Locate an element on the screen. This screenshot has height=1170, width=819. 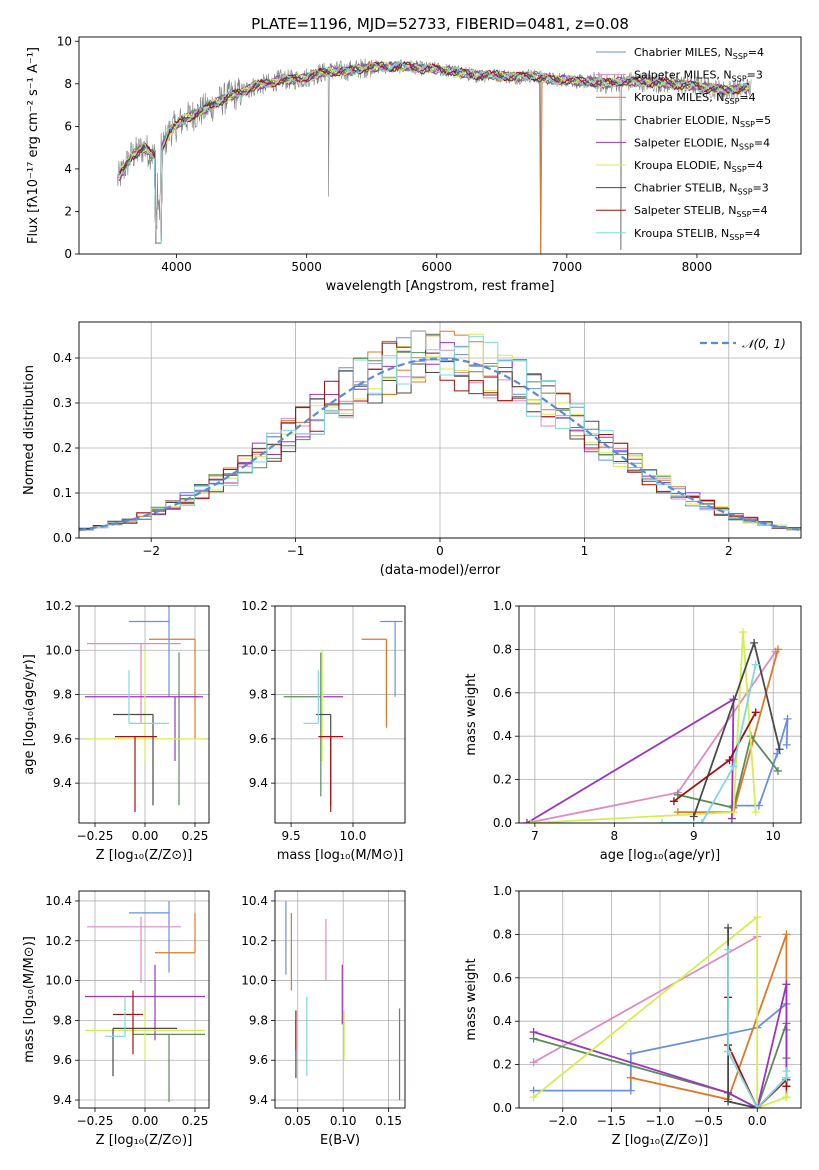
y-tick-label: 0.8 is located at coordinates (502, 649).